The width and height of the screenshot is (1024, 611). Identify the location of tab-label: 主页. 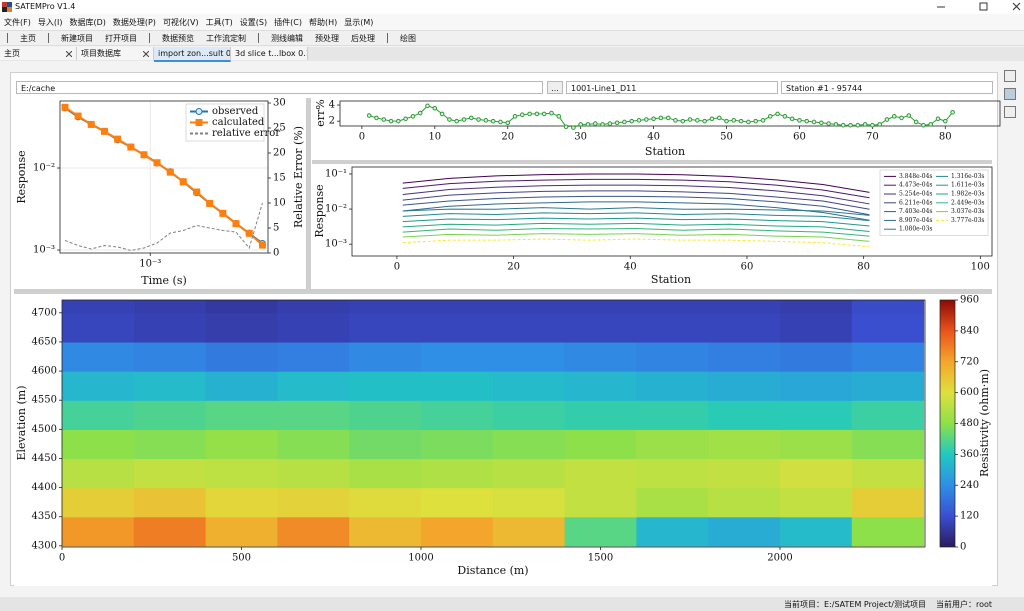
(12, 53).